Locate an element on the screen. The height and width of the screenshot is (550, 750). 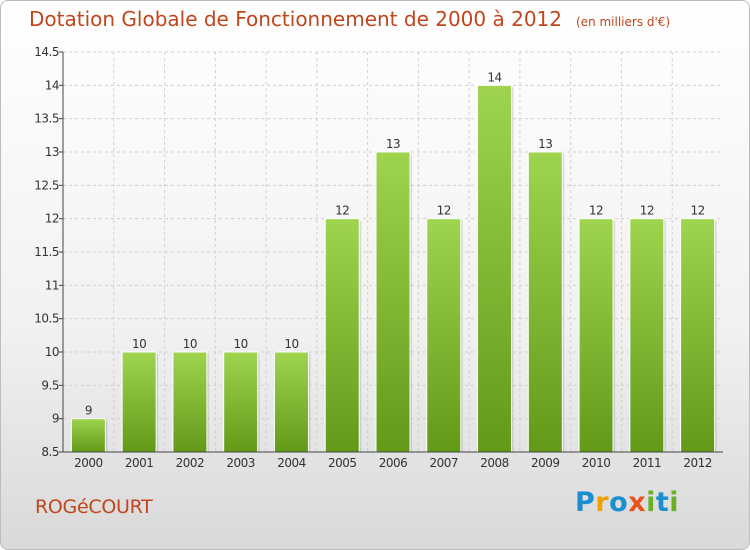
x-tick-label: 2012 is located at coordinates (697, 463).